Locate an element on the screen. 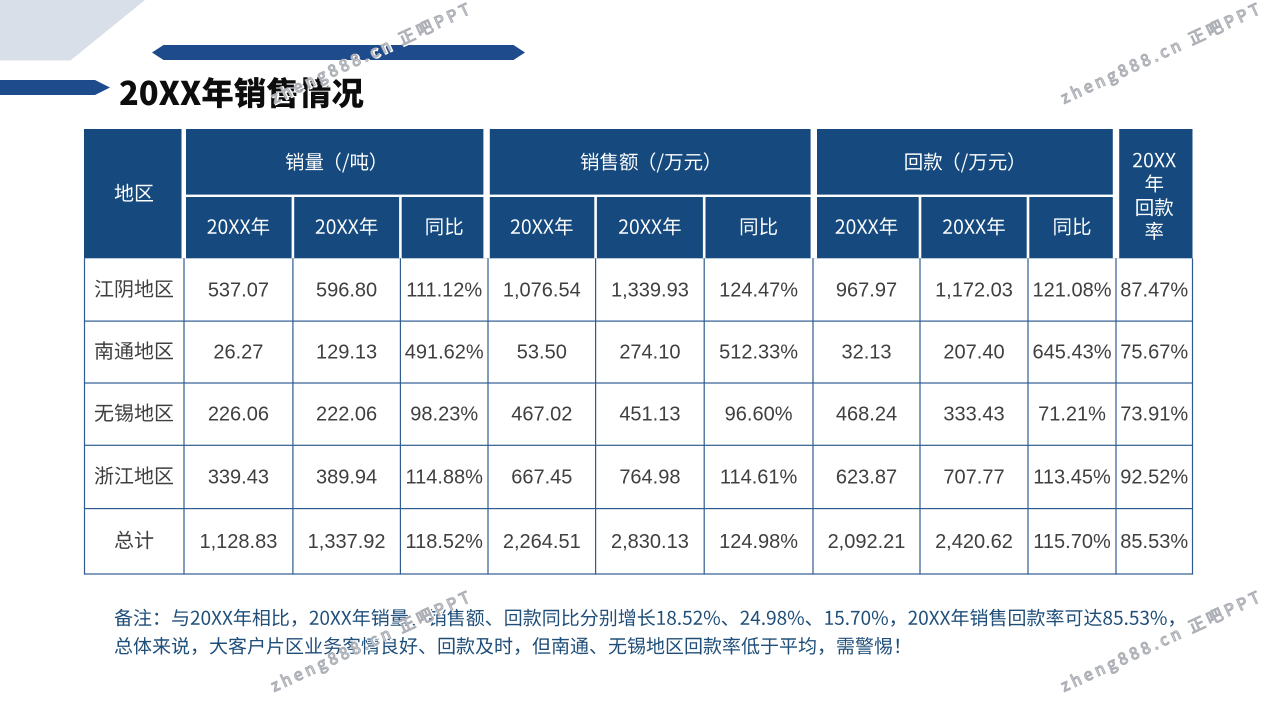 This screenshot has height=720, width=1280. svg-text: 96.60% is located at coordinates (759, 415).